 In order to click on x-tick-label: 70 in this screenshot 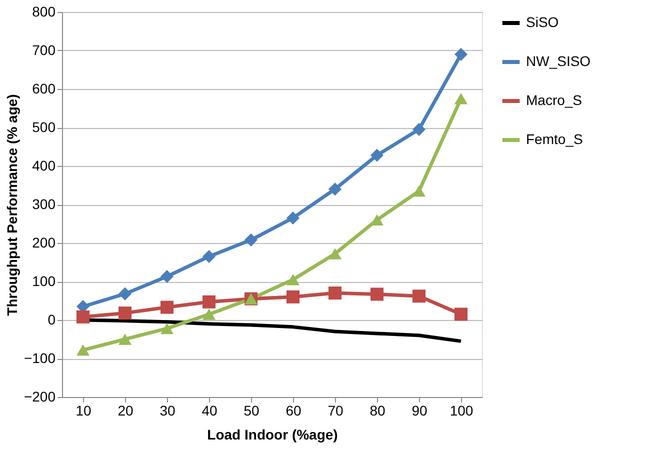, I will do `click(336, 410)`.